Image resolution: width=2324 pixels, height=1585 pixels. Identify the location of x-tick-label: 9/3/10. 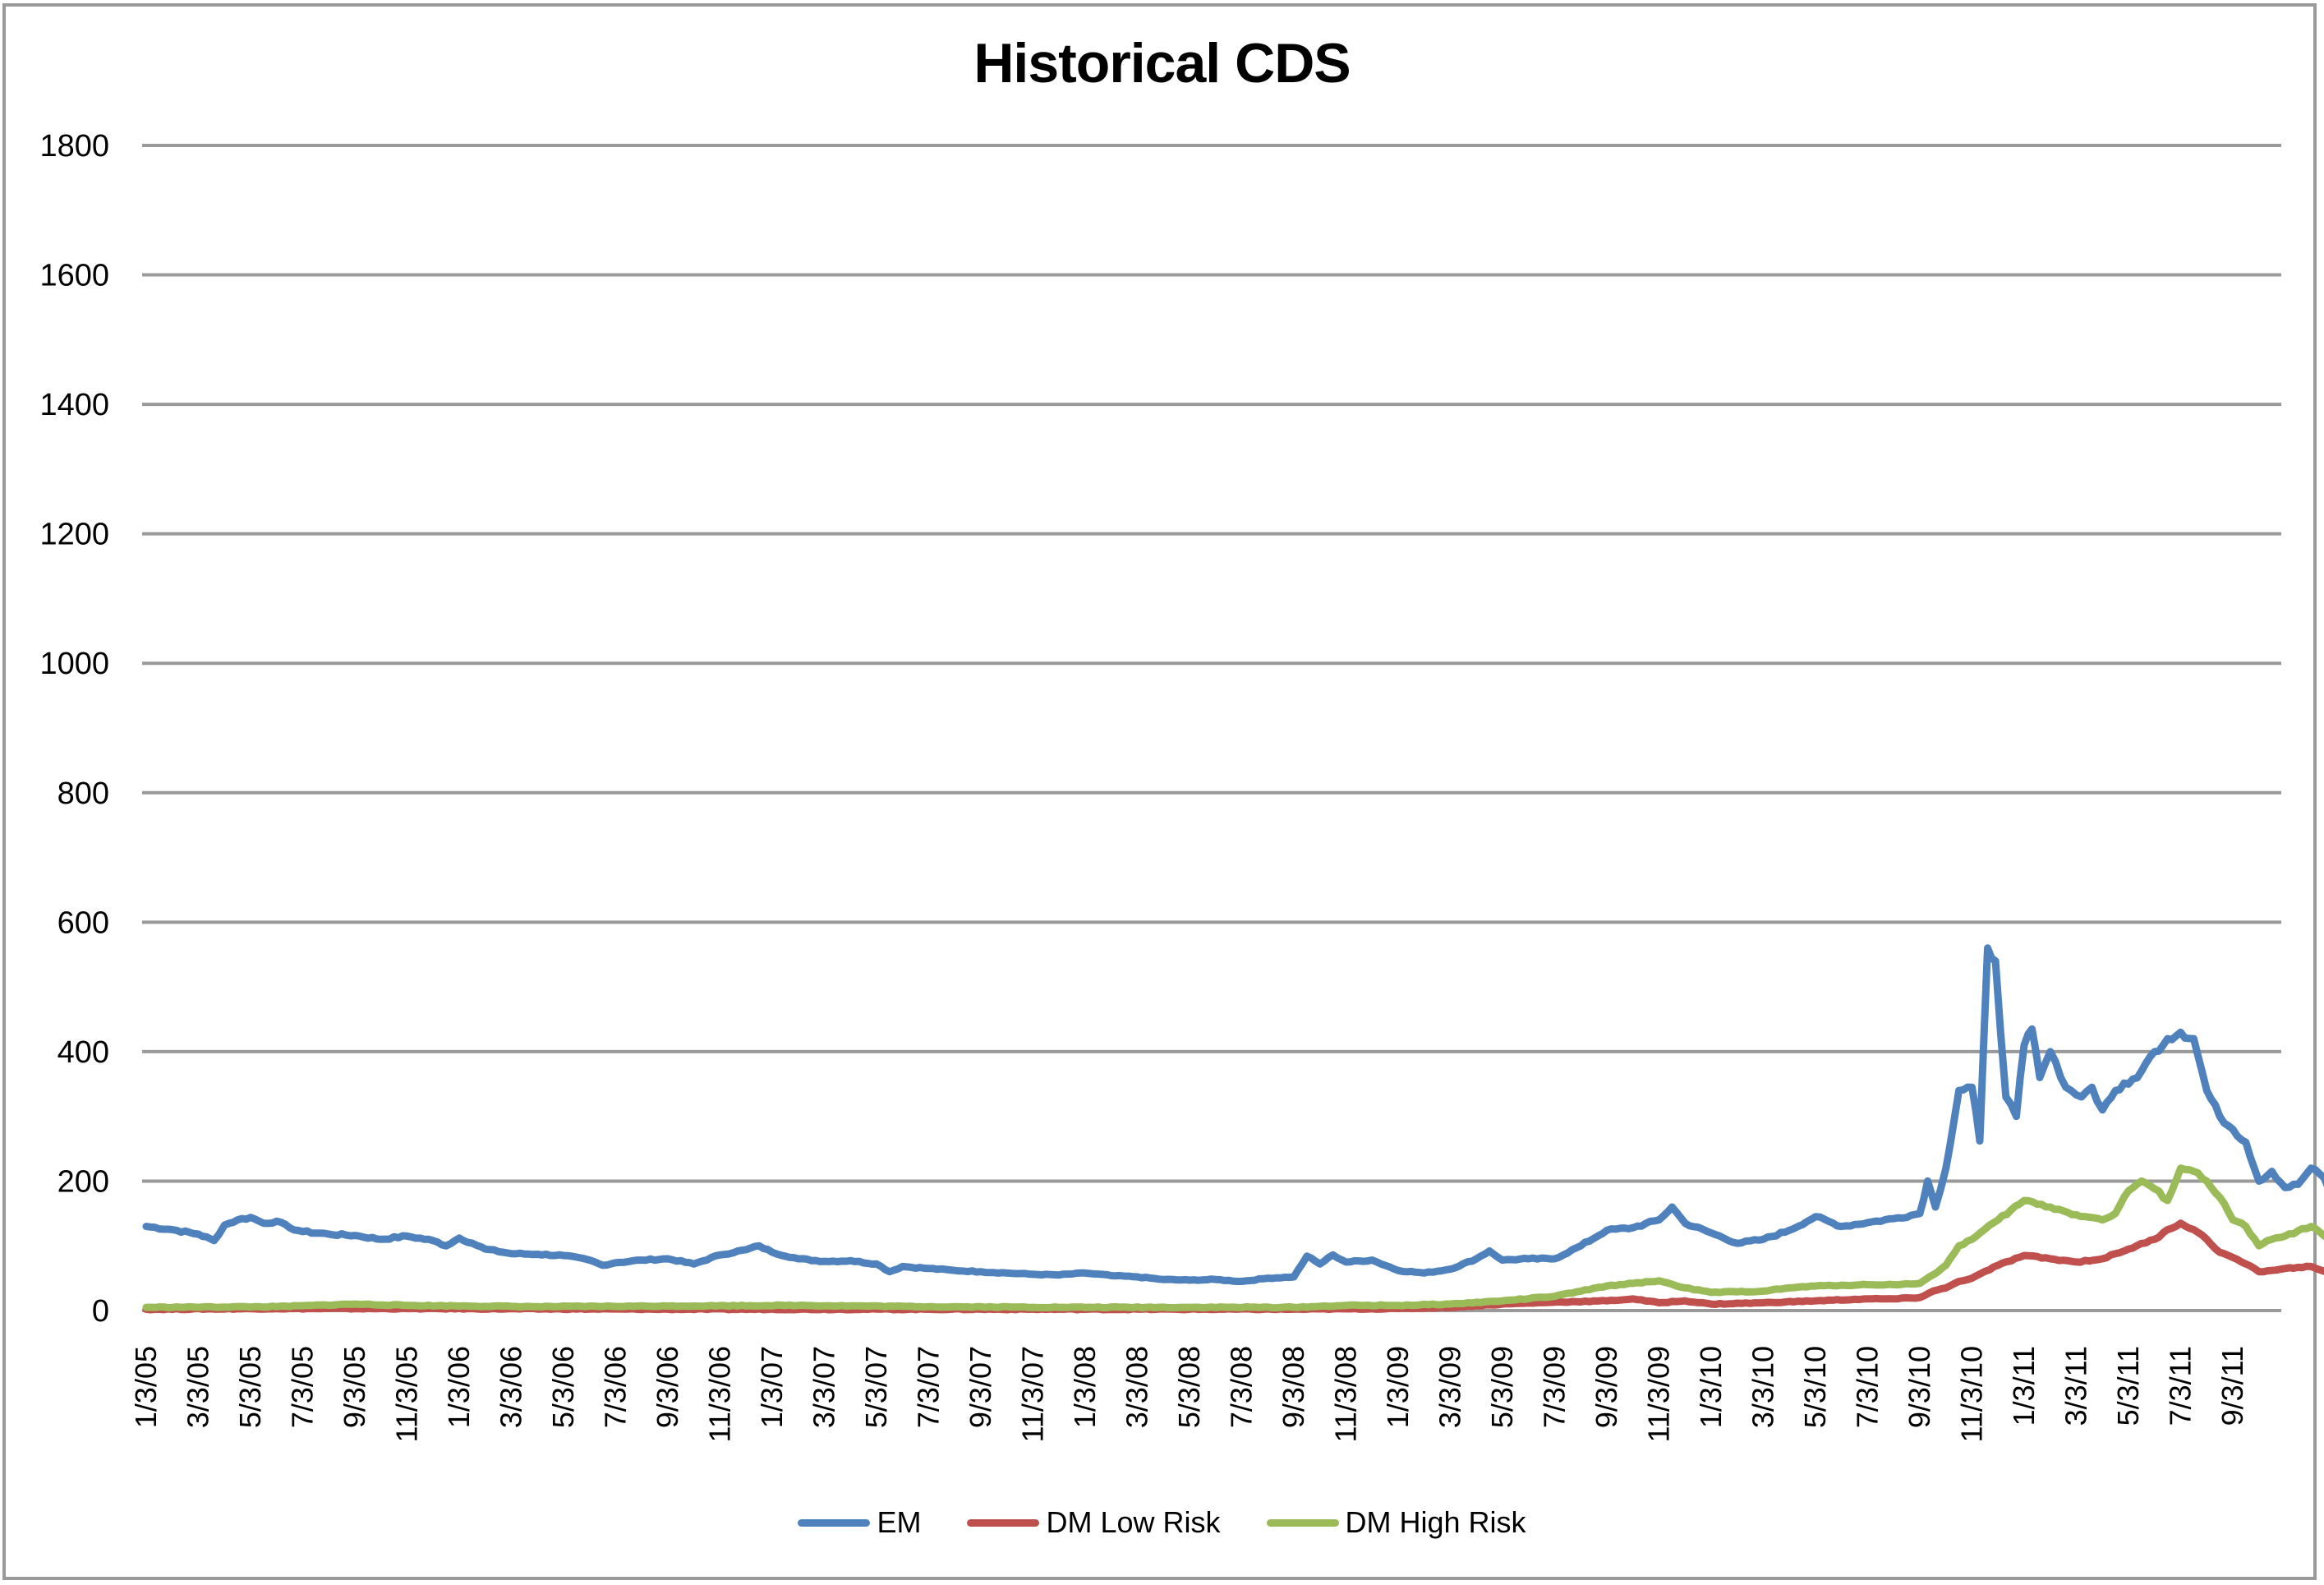
(1919, 1387).